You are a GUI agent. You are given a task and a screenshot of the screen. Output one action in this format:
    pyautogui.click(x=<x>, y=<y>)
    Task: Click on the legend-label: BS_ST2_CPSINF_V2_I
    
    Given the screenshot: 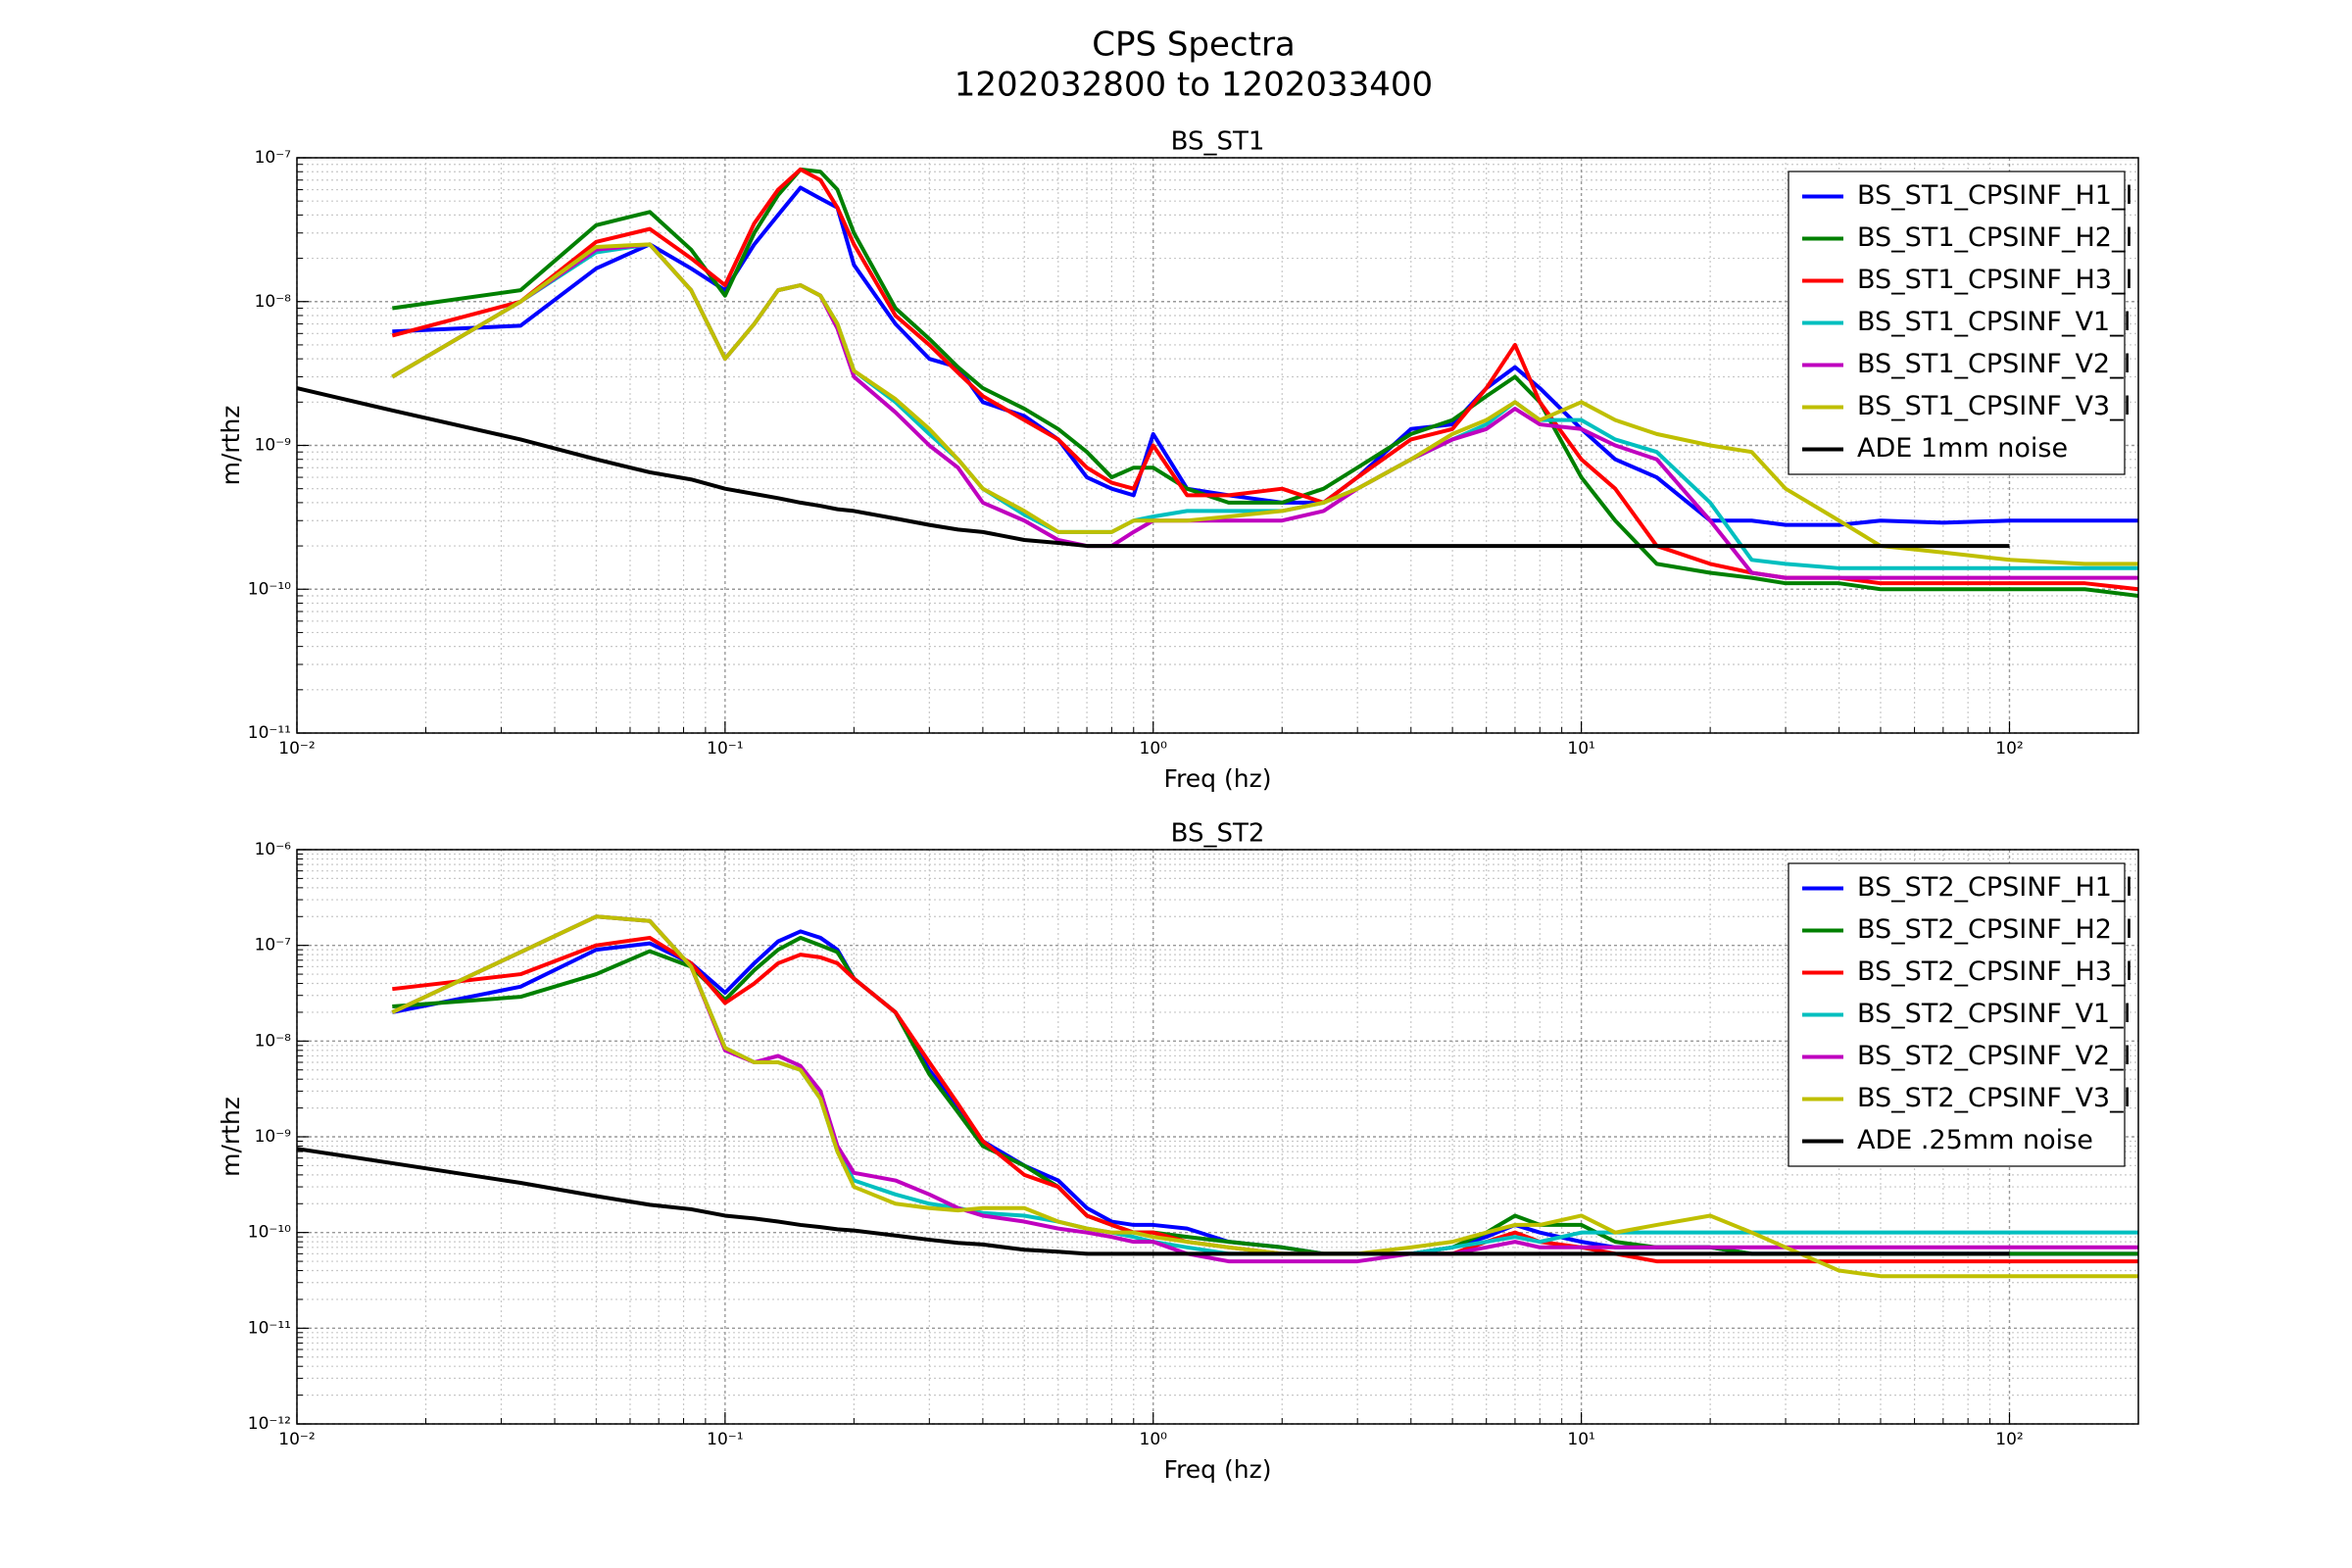 What is the action you would take?
    pyautogui.click(x=1994, y=1056)
    